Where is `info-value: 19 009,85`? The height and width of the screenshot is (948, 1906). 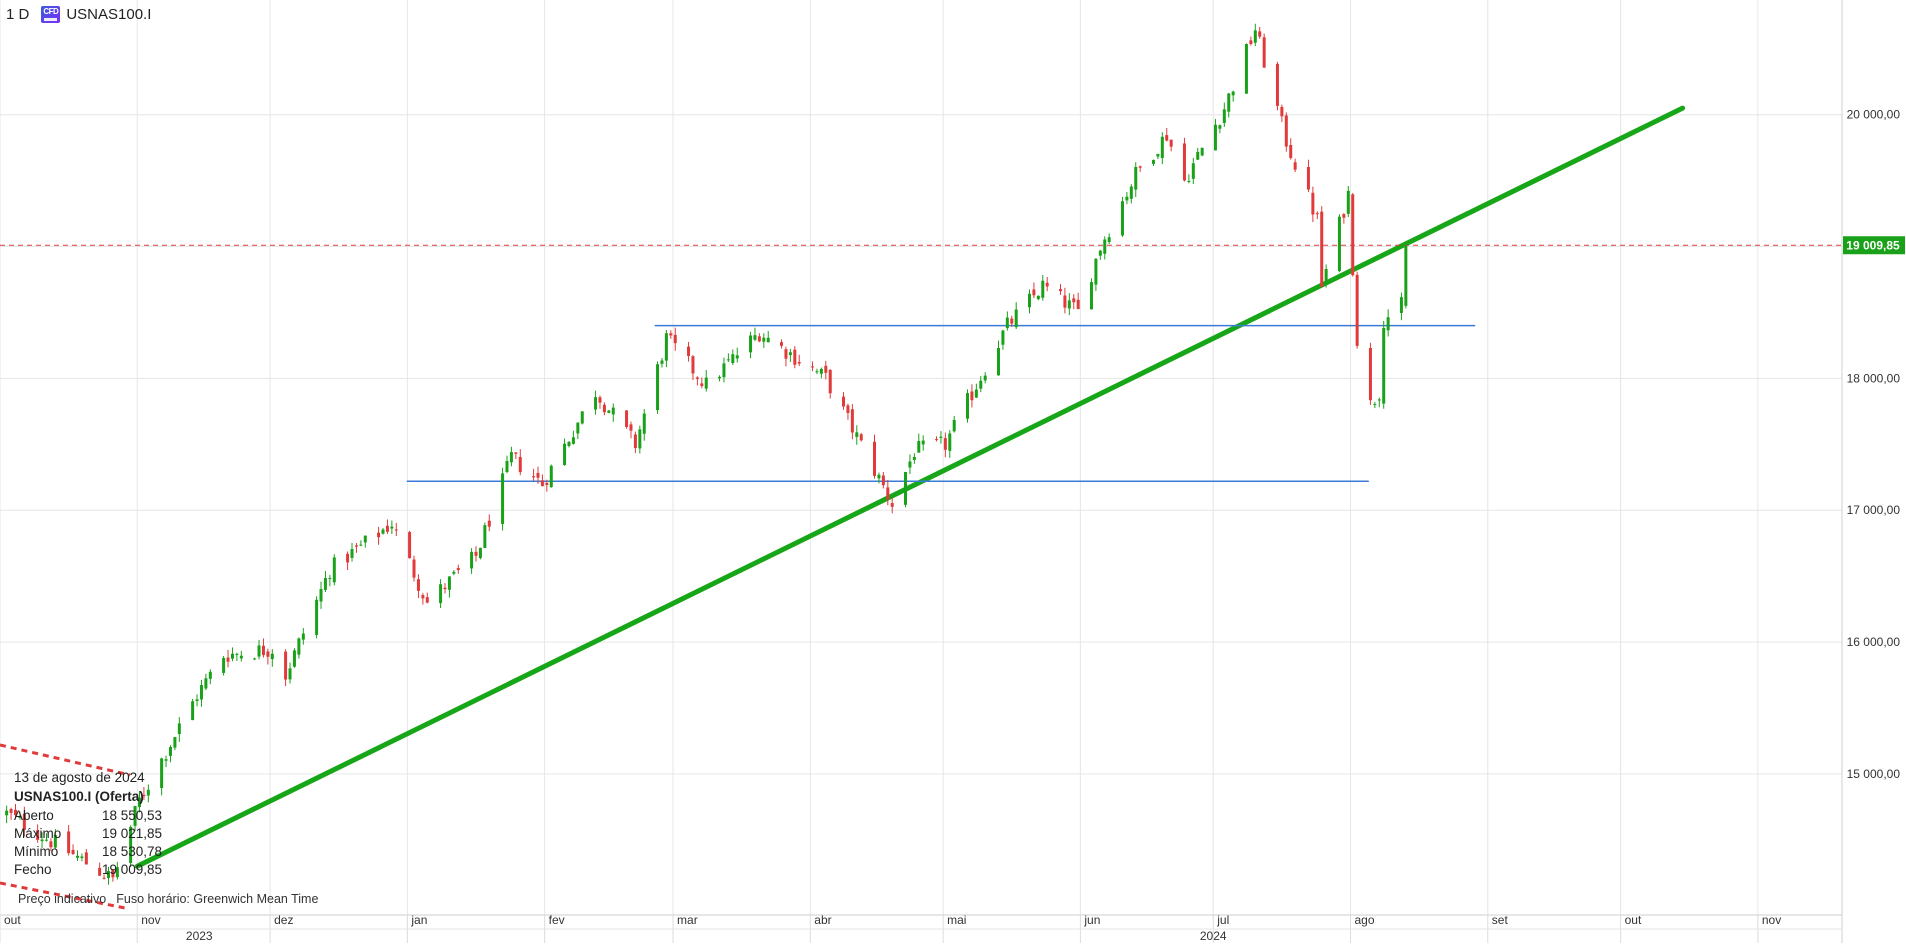 info-value: 19 009,85 is located at coordinates (131, 869).